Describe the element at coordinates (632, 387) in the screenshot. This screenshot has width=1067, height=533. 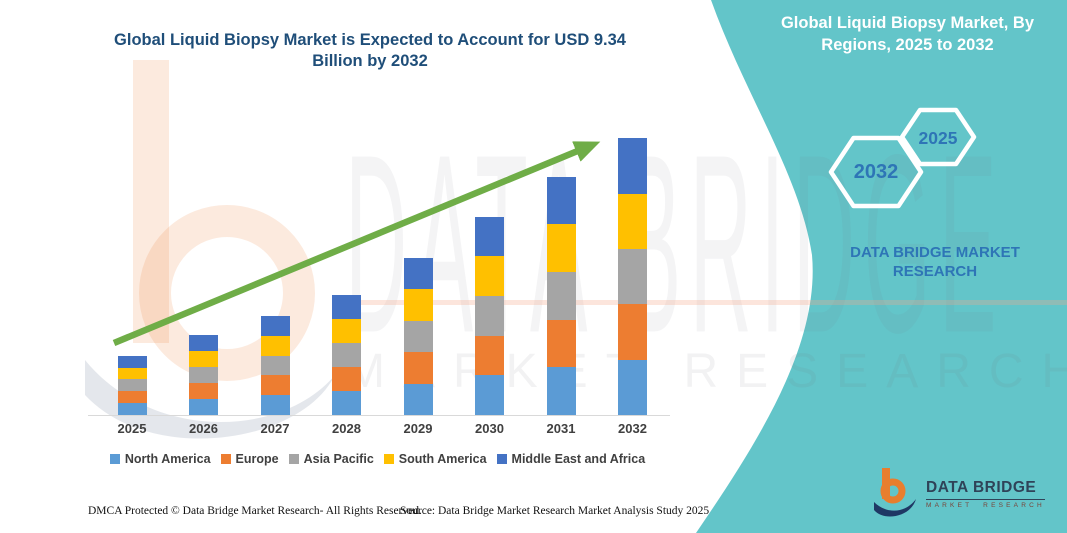
I see `bar-segment-2032-north-america` at that location.